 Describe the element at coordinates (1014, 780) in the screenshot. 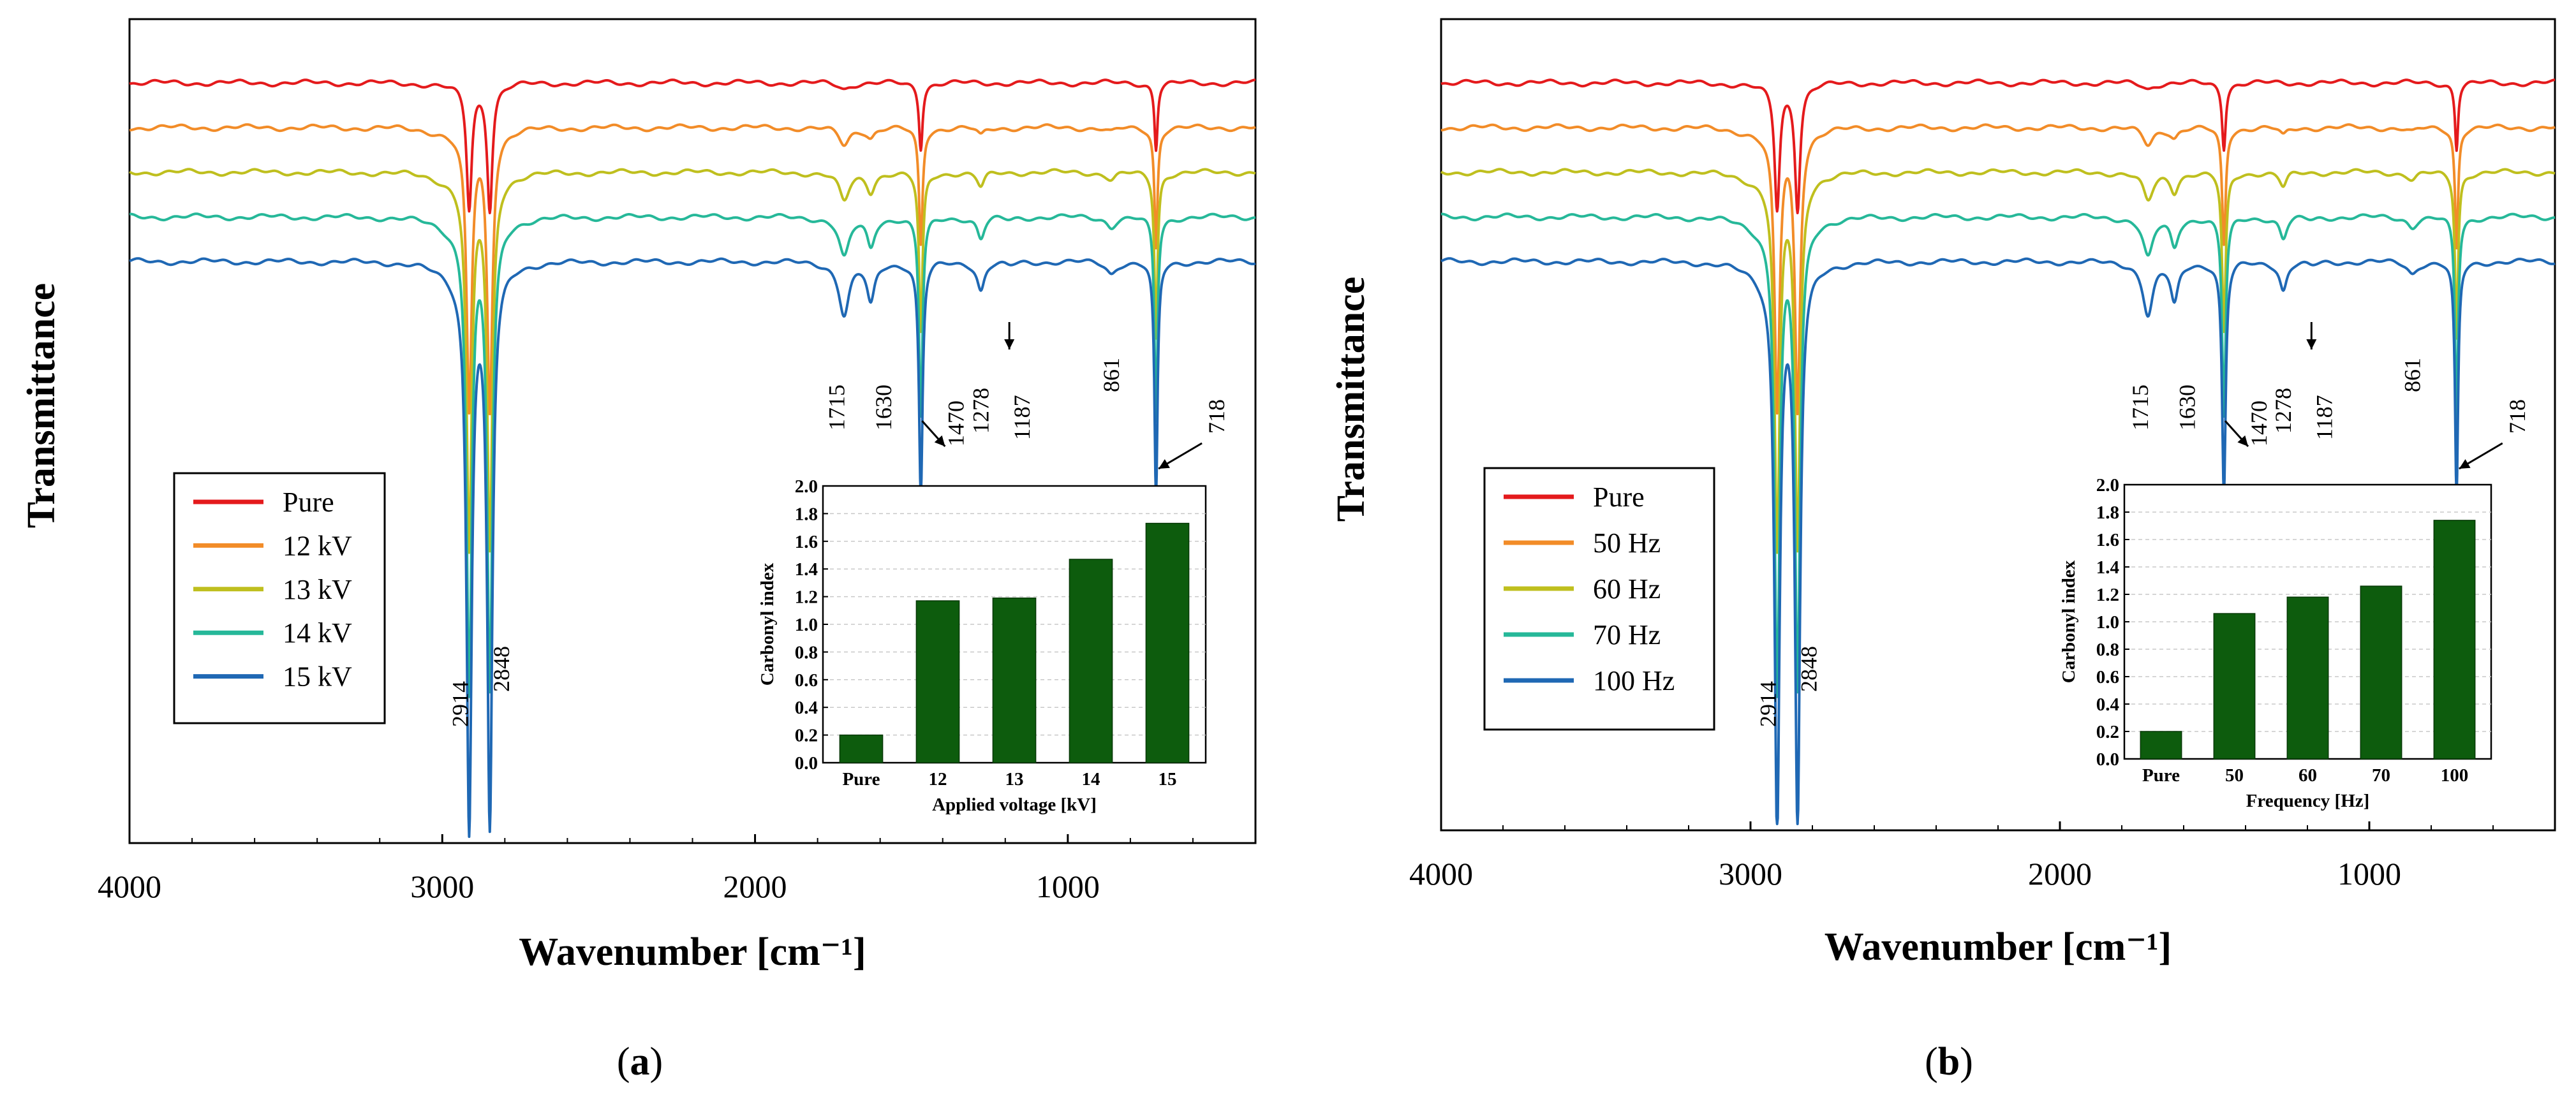

I see `inset-x-tick-label: 13` at that location.